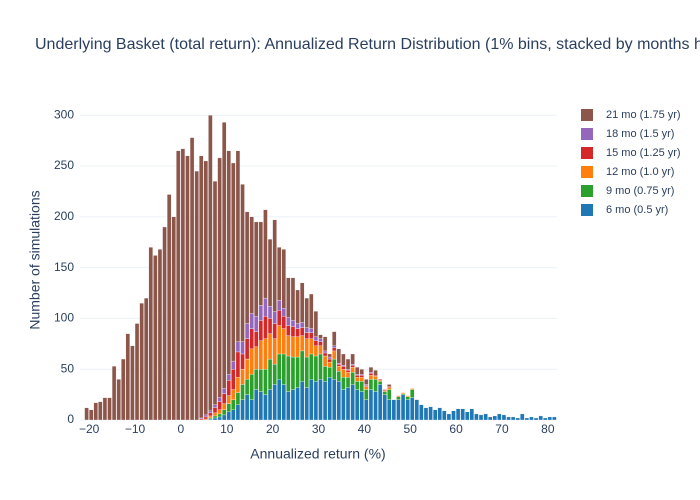 The width and height of the screenshot is (700, 500). I want to click on y-tick-label: 300, so click(64, 114).